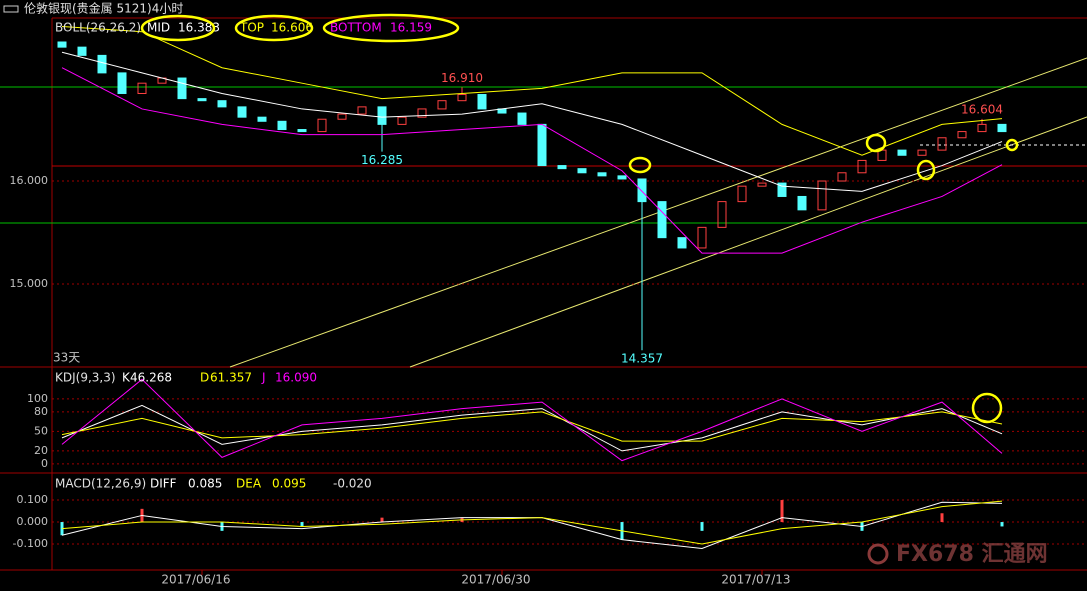  Describe the element at coordinates (151, 378) in the screenshot. I see `legend-value: 46.268` at that location.